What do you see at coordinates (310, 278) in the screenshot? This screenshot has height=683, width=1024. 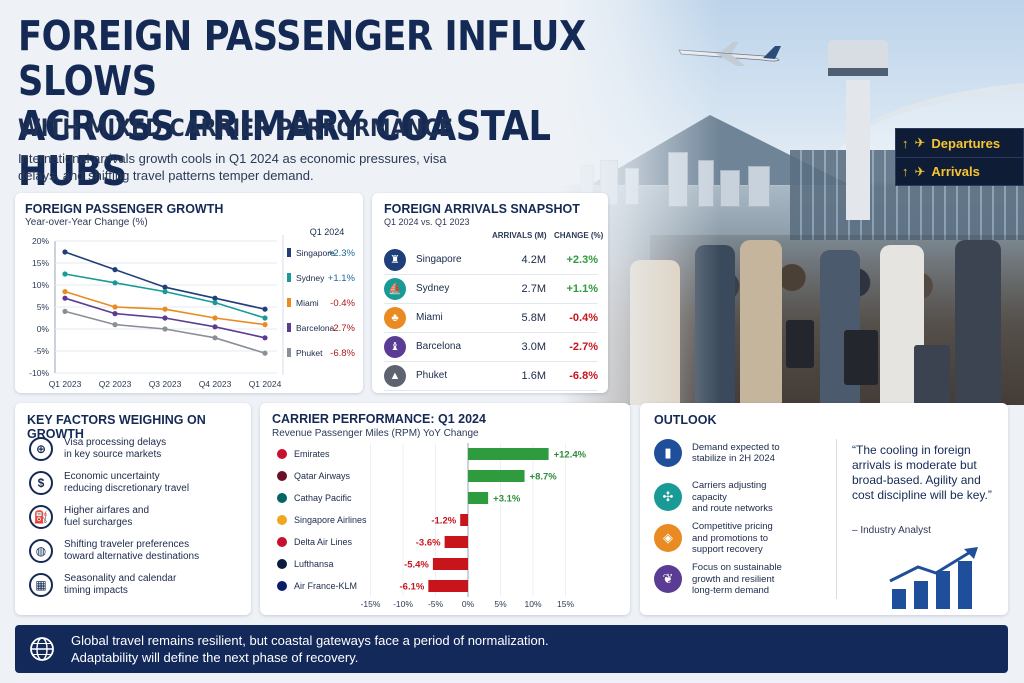 I see `legend-name: Sydney` at bounding box center [310, 278].